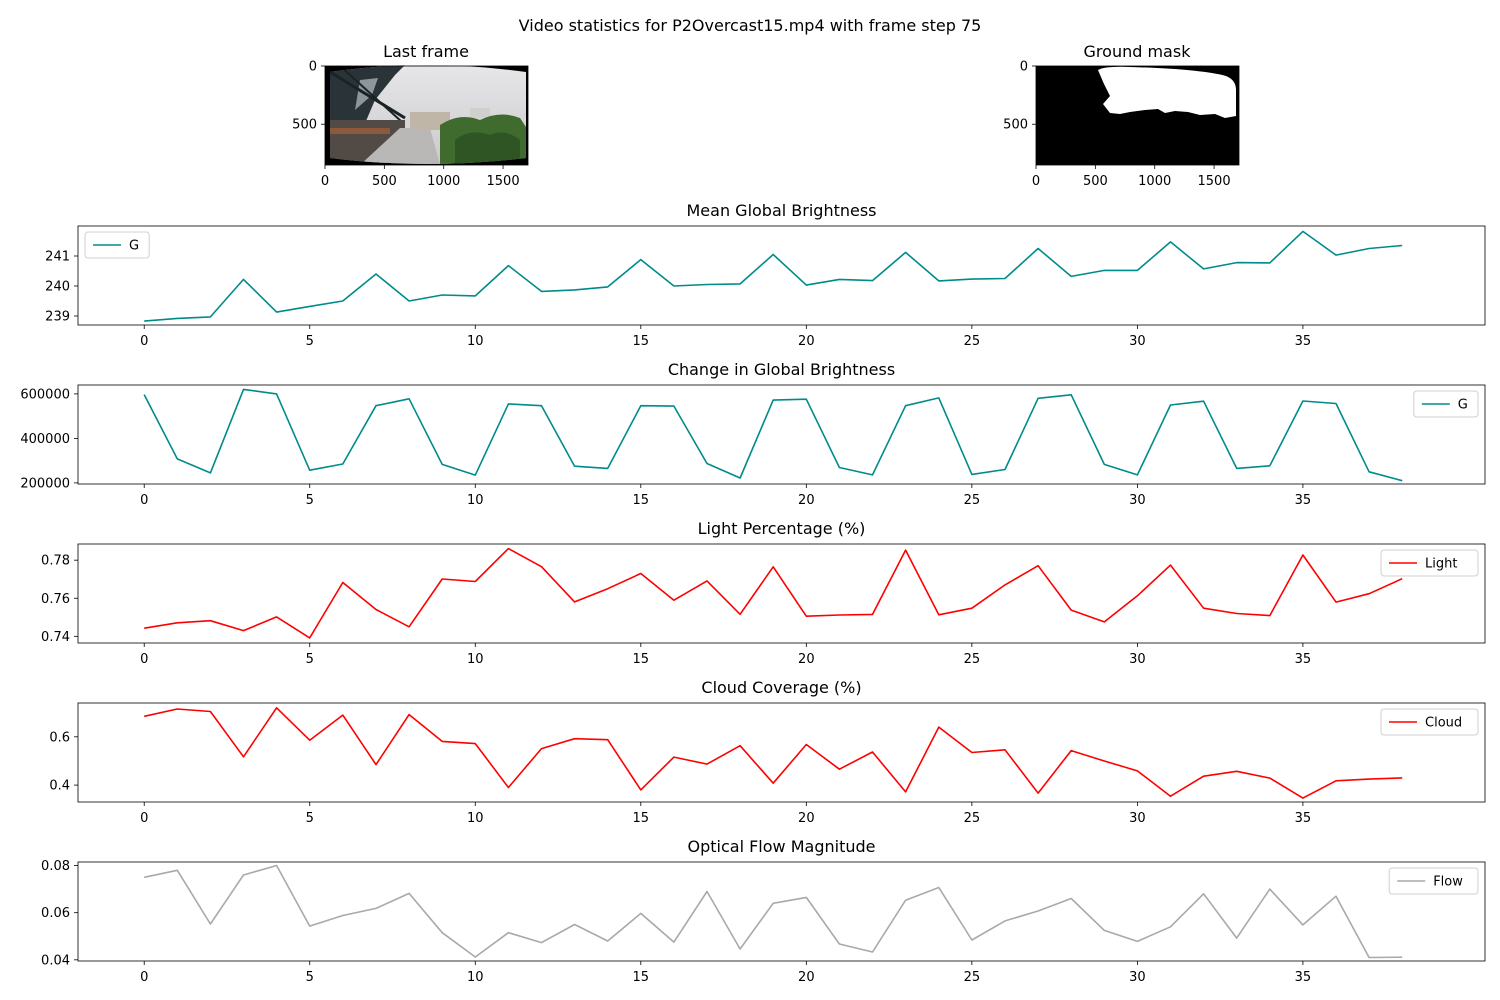 This screenshot has height=1000, width=1500. What do you see at coordinates (55, 913) in the screenshot?
I see `y-tick-label: 0.06` at bounding box center [55, 913].